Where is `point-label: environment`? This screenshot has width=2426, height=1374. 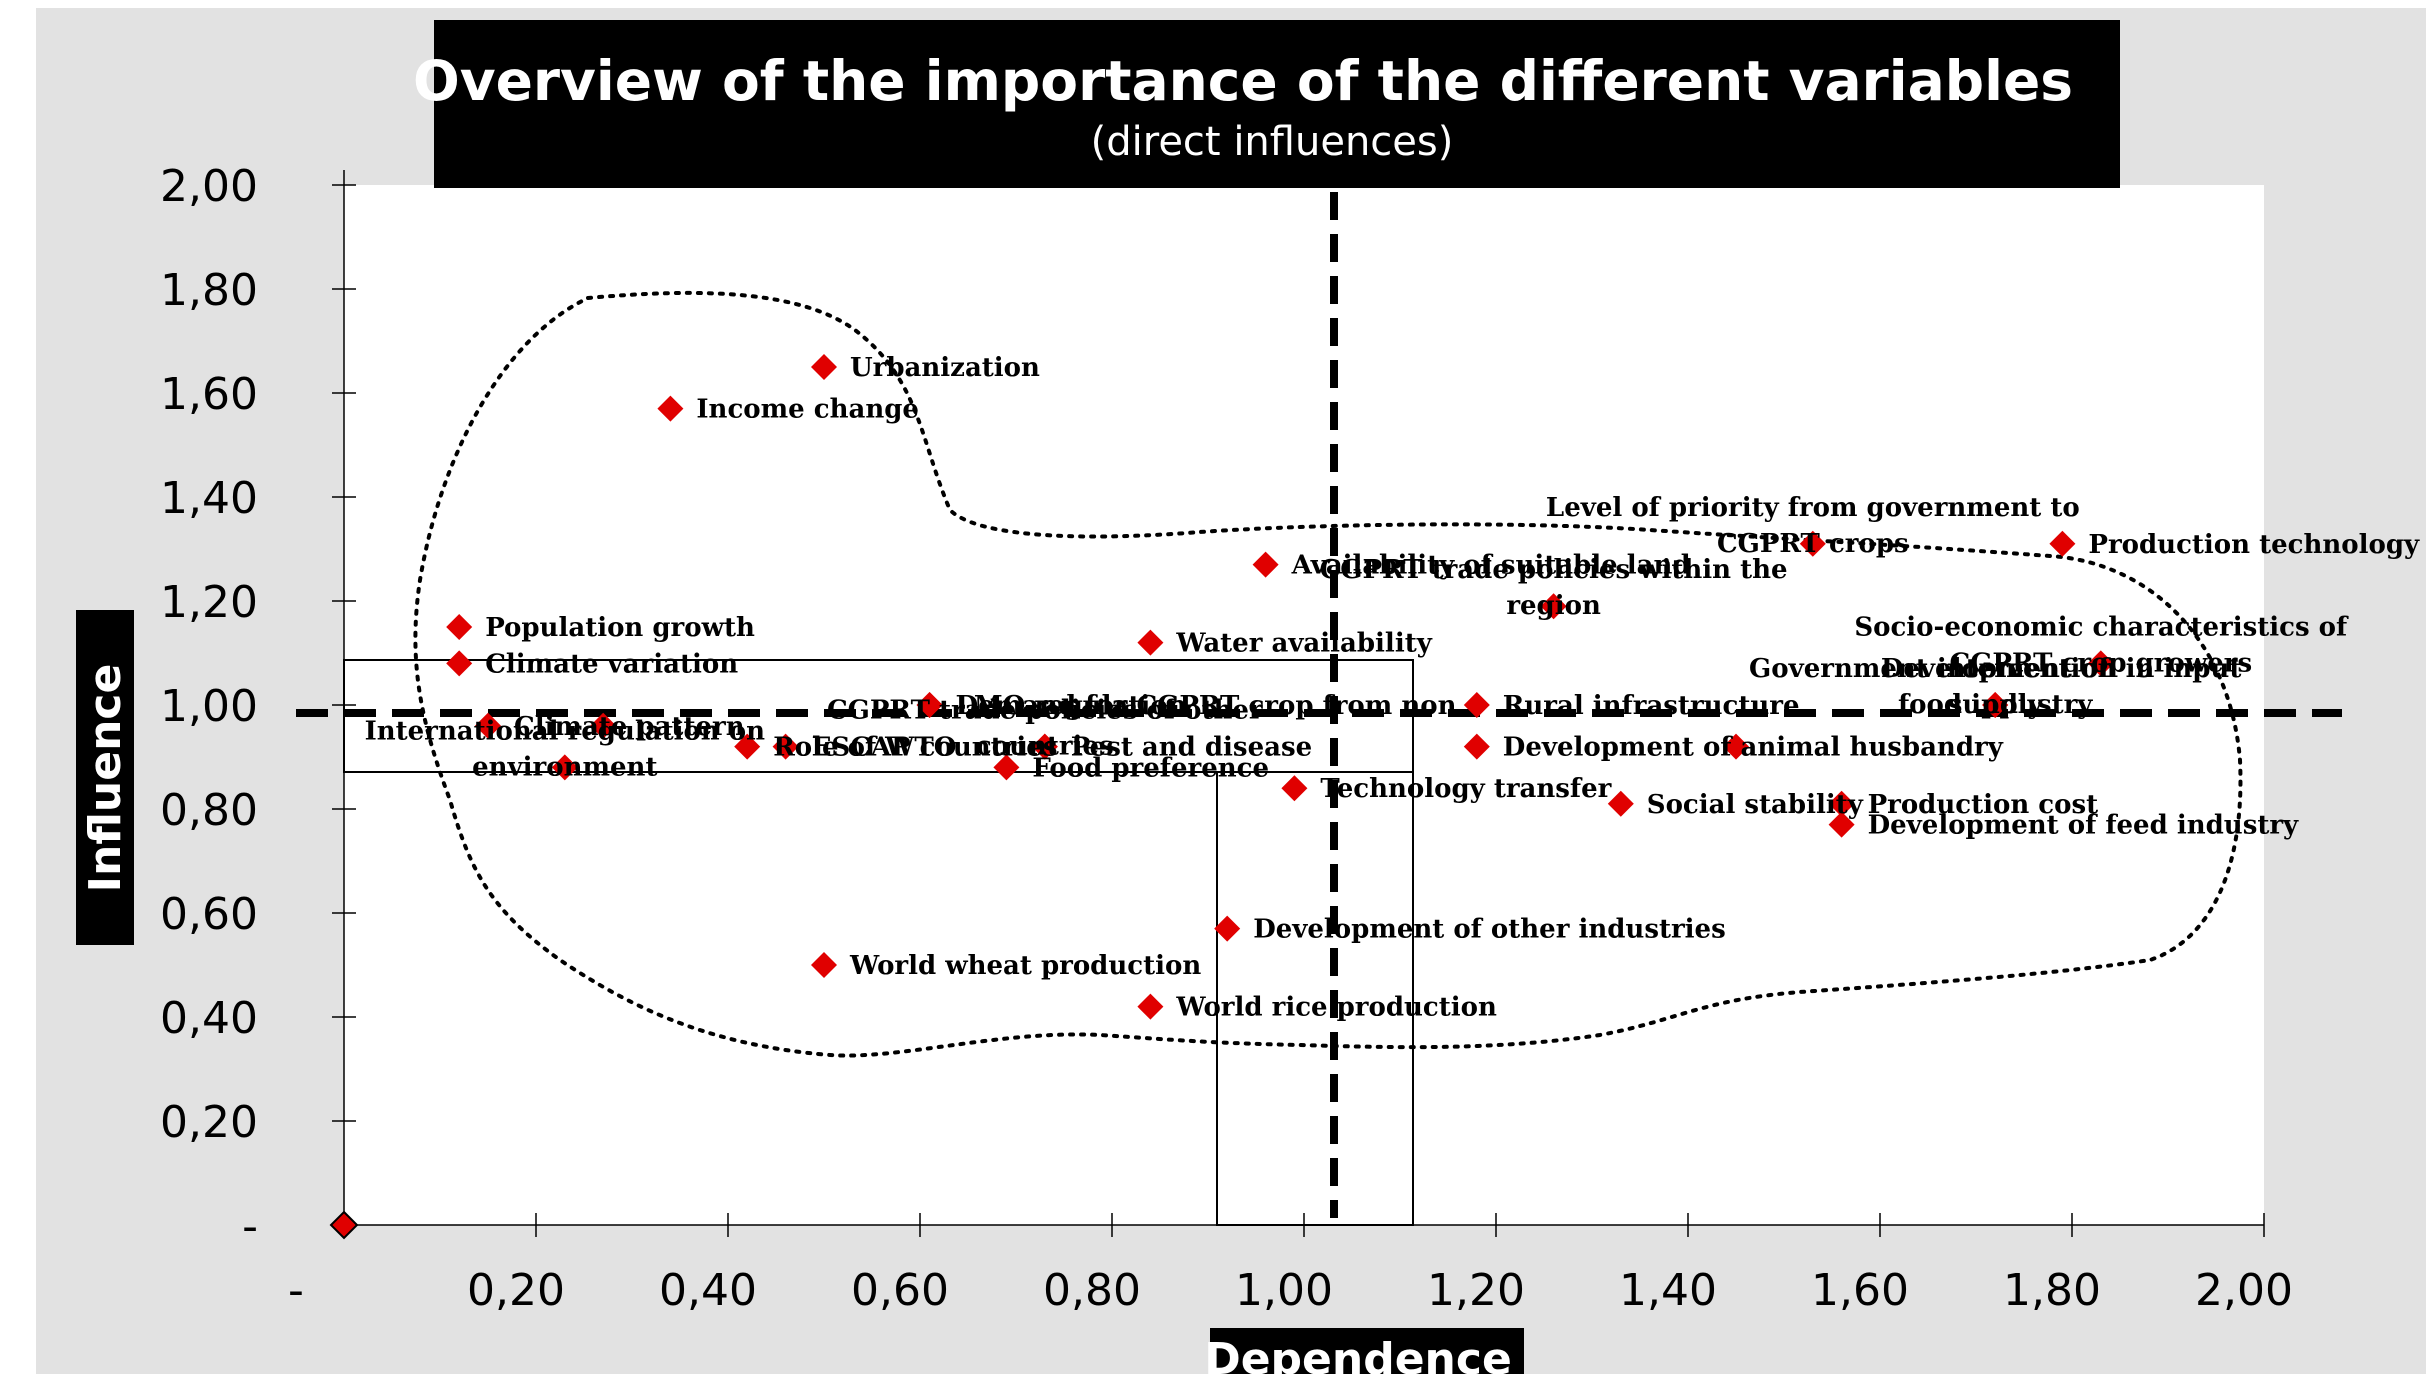
point-label: environment is located at coordinates (564, 767).